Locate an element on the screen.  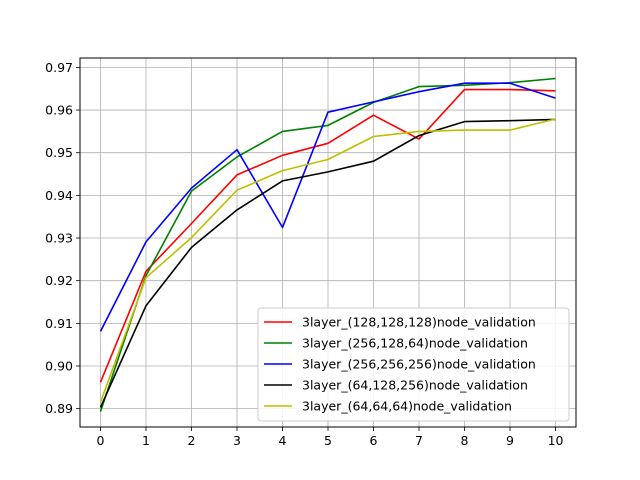
legend-label: 3layer_(64,128,256)node_validation is located at coordinates (415, 385).